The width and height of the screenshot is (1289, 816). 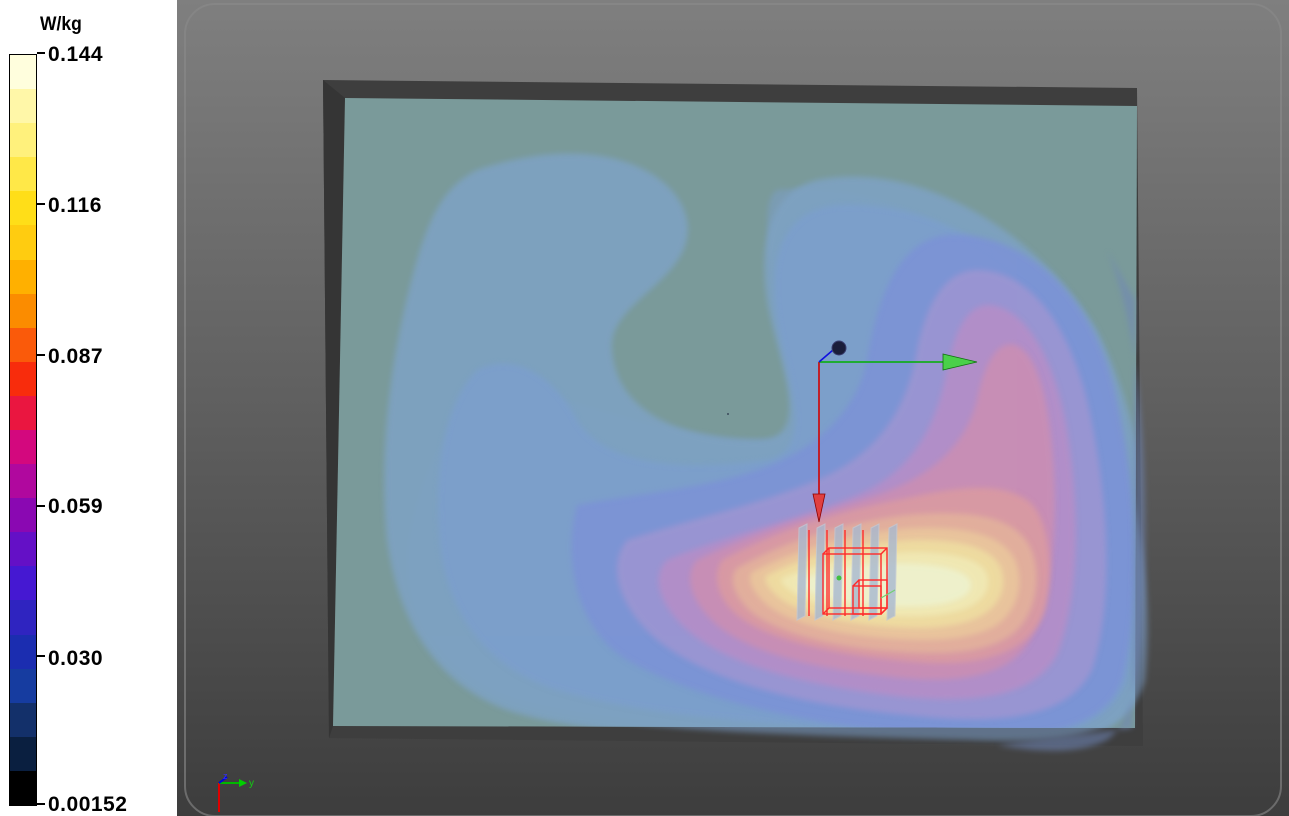 I want to click on y-axis-arrow-icon, so click(x=960, y=362).